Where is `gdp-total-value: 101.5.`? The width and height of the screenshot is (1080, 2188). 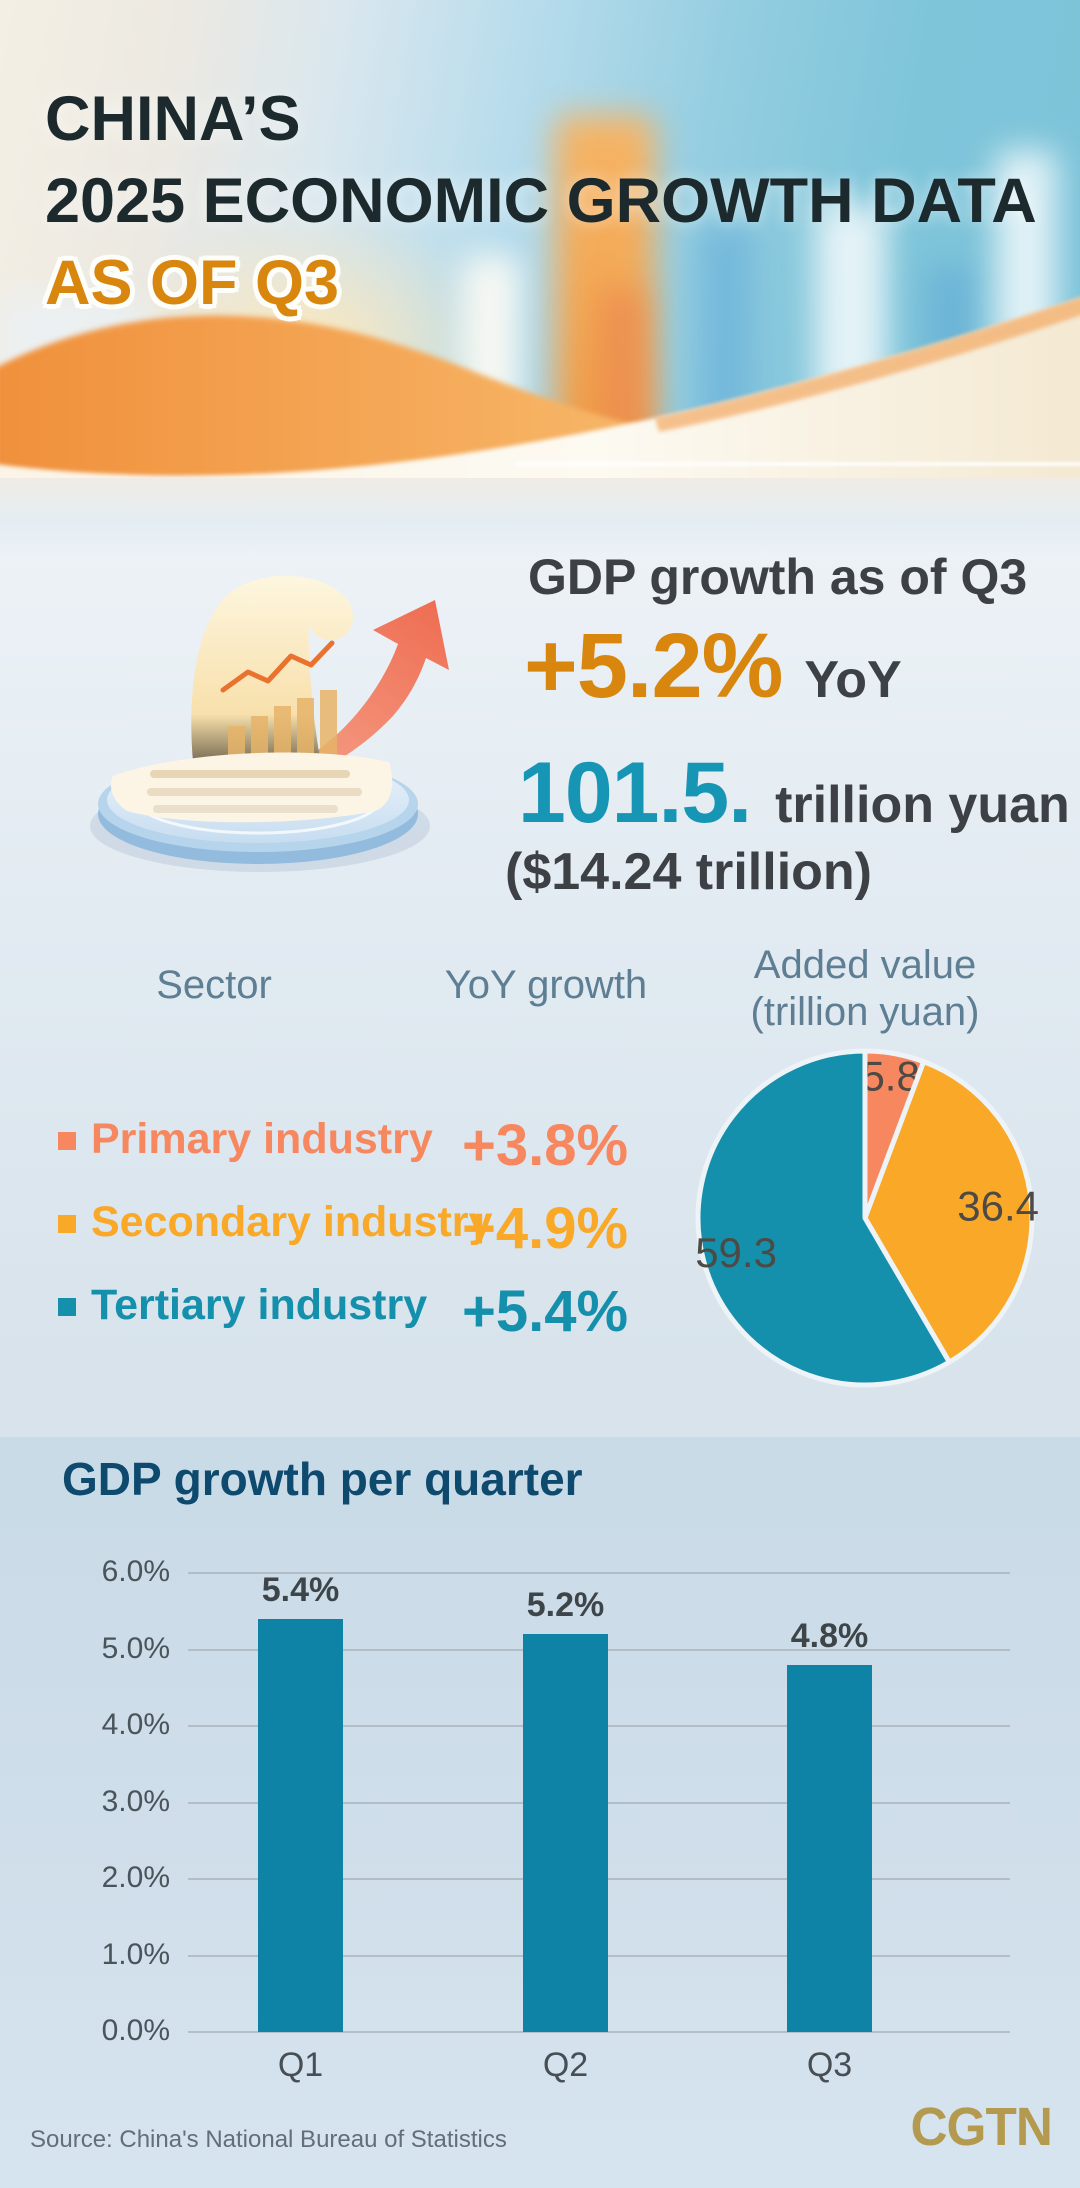
gdp-total-value: 101.5. is located at coordinates (635, 793).